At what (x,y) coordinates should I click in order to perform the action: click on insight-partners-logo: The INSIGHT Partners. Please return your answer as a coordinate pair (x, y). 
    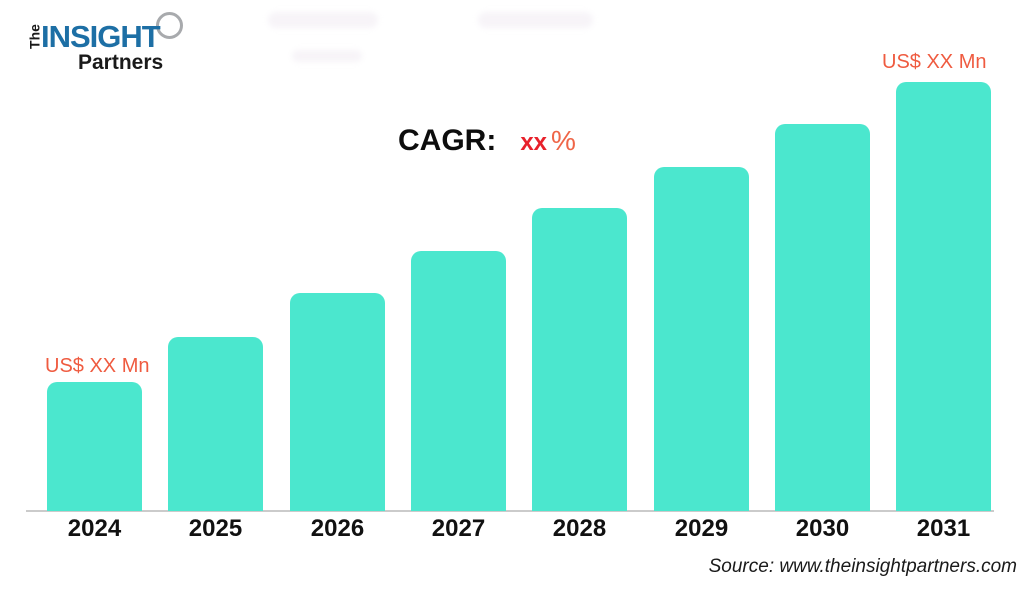
    Looking at the image, I should click on (112, 41).